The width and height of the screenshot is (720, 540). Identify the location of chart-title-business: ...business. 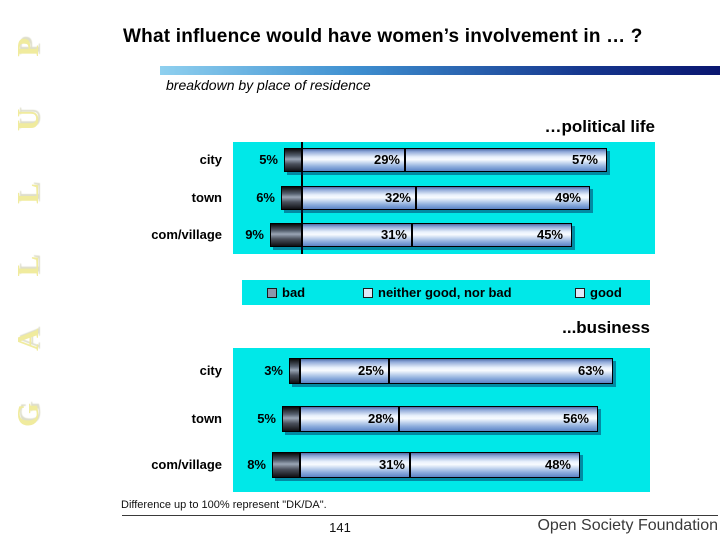
(606, 327).